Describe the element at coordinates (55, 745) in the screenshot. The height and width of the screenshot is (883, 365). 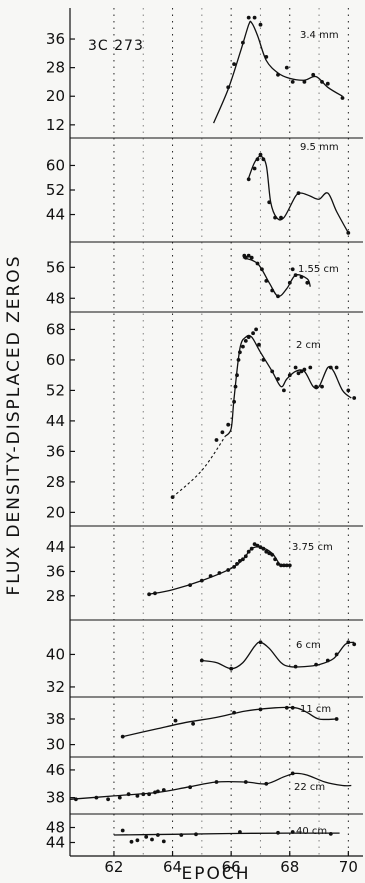
I see `y-tick-label-11-cm: 30` at that location.